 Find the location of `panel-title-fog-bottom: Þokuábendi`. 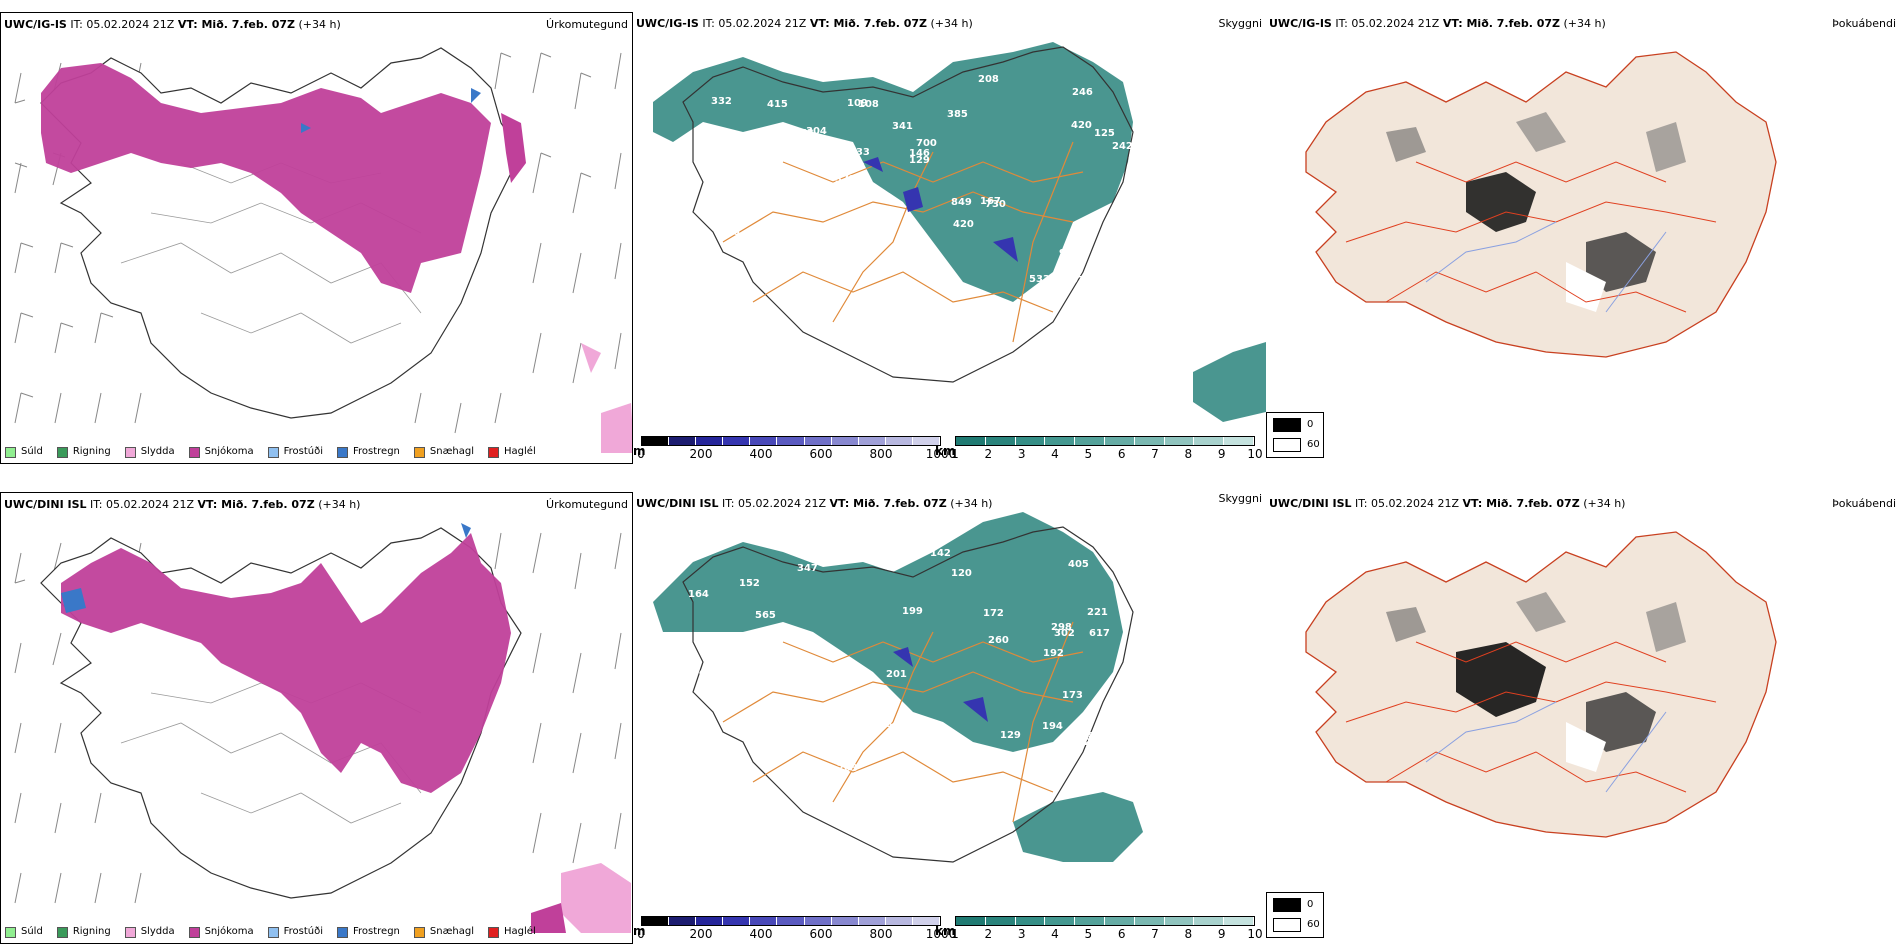

panel-title-fog-bottom: Þokuábendi is located at coordinates (1864, 503).